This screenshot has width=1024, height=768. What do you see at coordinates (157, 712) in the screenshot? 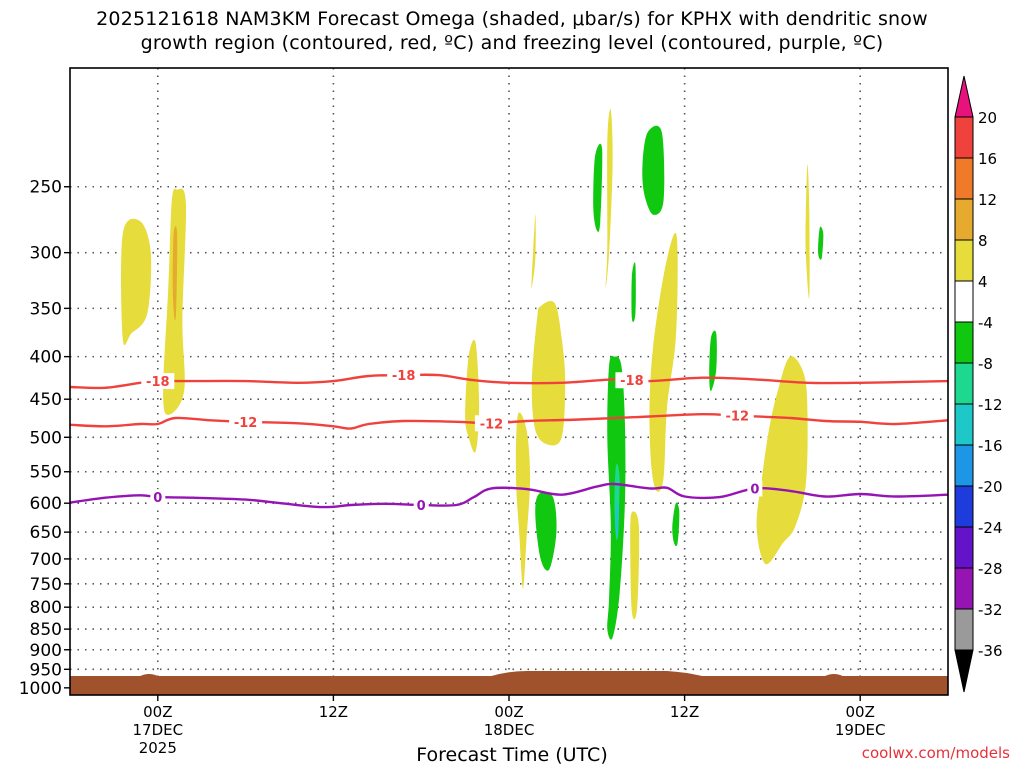
I see `x-tick-label-0-0: 00Z` at bounding box center [157, 712].